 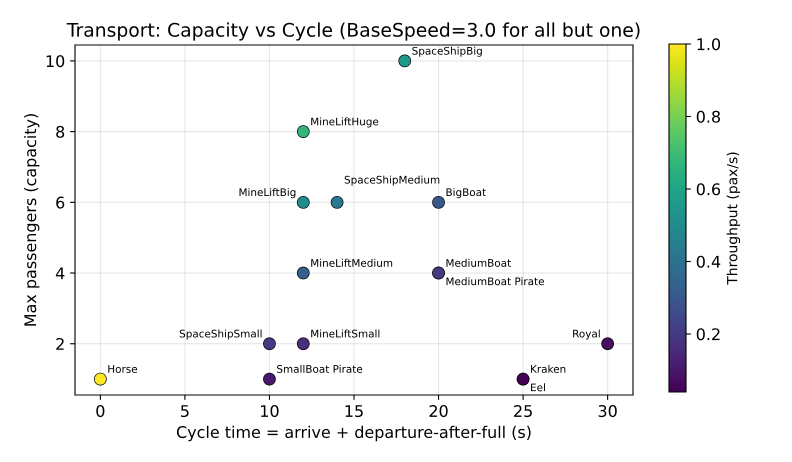 I want to click on x-tick-label: 0, so click(x=100, y=411).